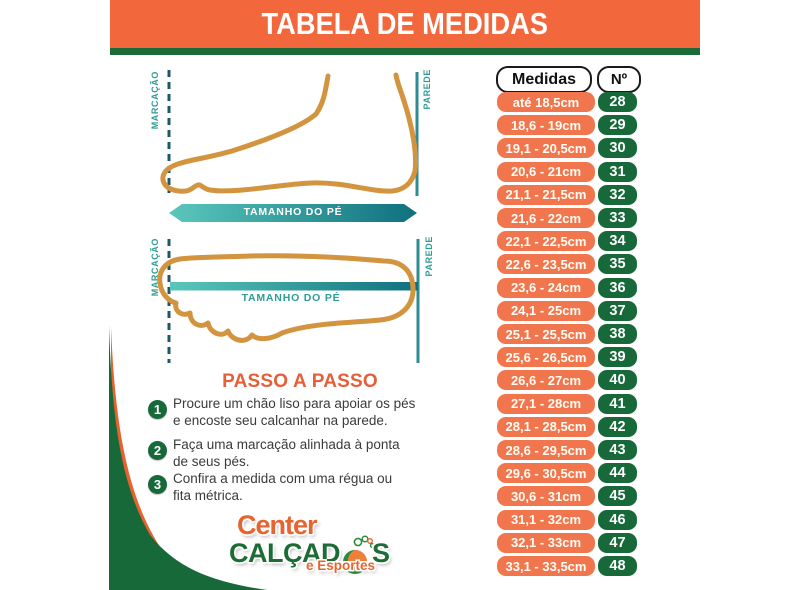 This screenshot has width=810, height=590. What do you see at coordinates (617, 357) in the screenshot?
I see `size-number-cell: 39` at bounding box center [617, 357].